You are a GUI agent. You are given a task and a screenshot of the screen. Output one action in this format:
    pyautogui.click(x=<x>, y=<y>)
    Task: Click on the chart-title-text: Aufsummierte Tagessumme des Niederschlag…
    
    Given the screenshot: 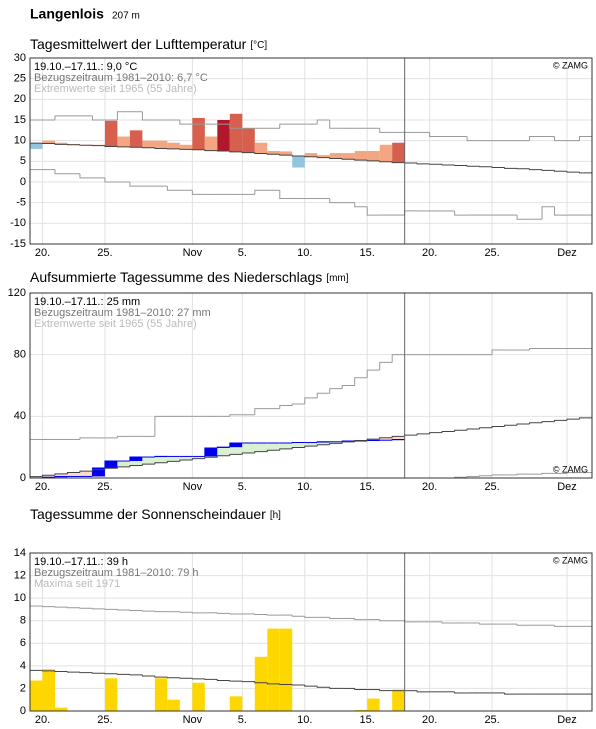 What is the action you would take?
    pyautogui.click(x=176, y=277)
    